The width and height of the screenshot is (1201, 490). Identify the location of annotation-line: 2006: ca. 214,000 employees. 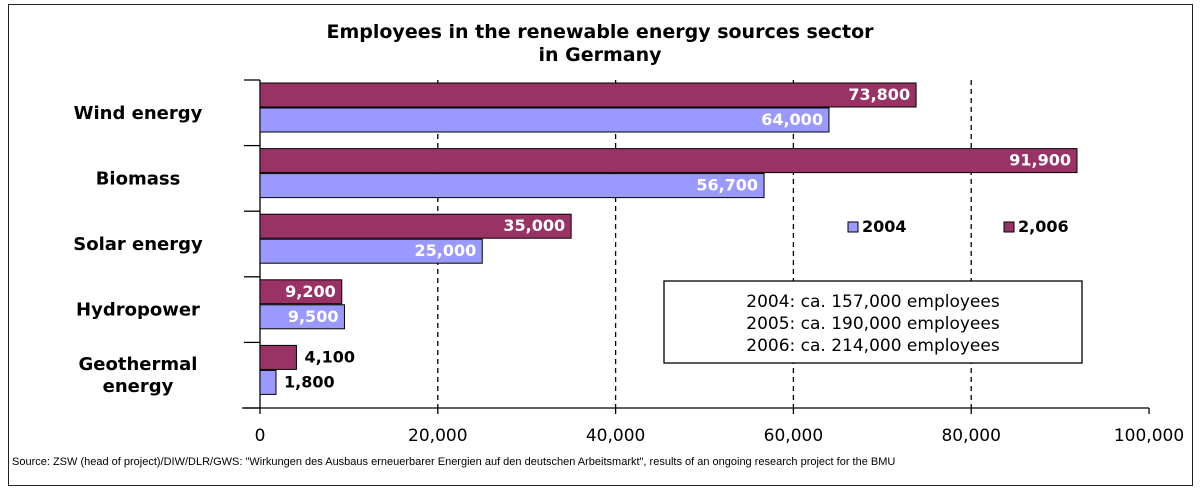
(873, 346).